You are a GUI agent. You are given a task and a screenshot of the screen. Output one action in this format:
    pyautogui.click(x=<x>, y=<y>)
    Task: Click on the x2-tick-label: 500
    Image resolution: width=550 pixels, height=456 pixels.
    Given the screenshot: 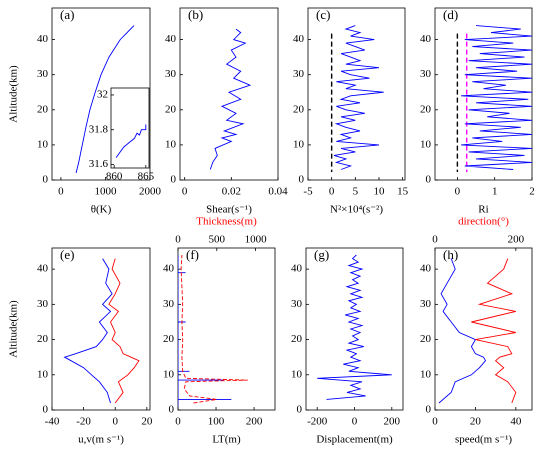 What is the action you would take?
    pyautogui.click(x=217, y=240)
    